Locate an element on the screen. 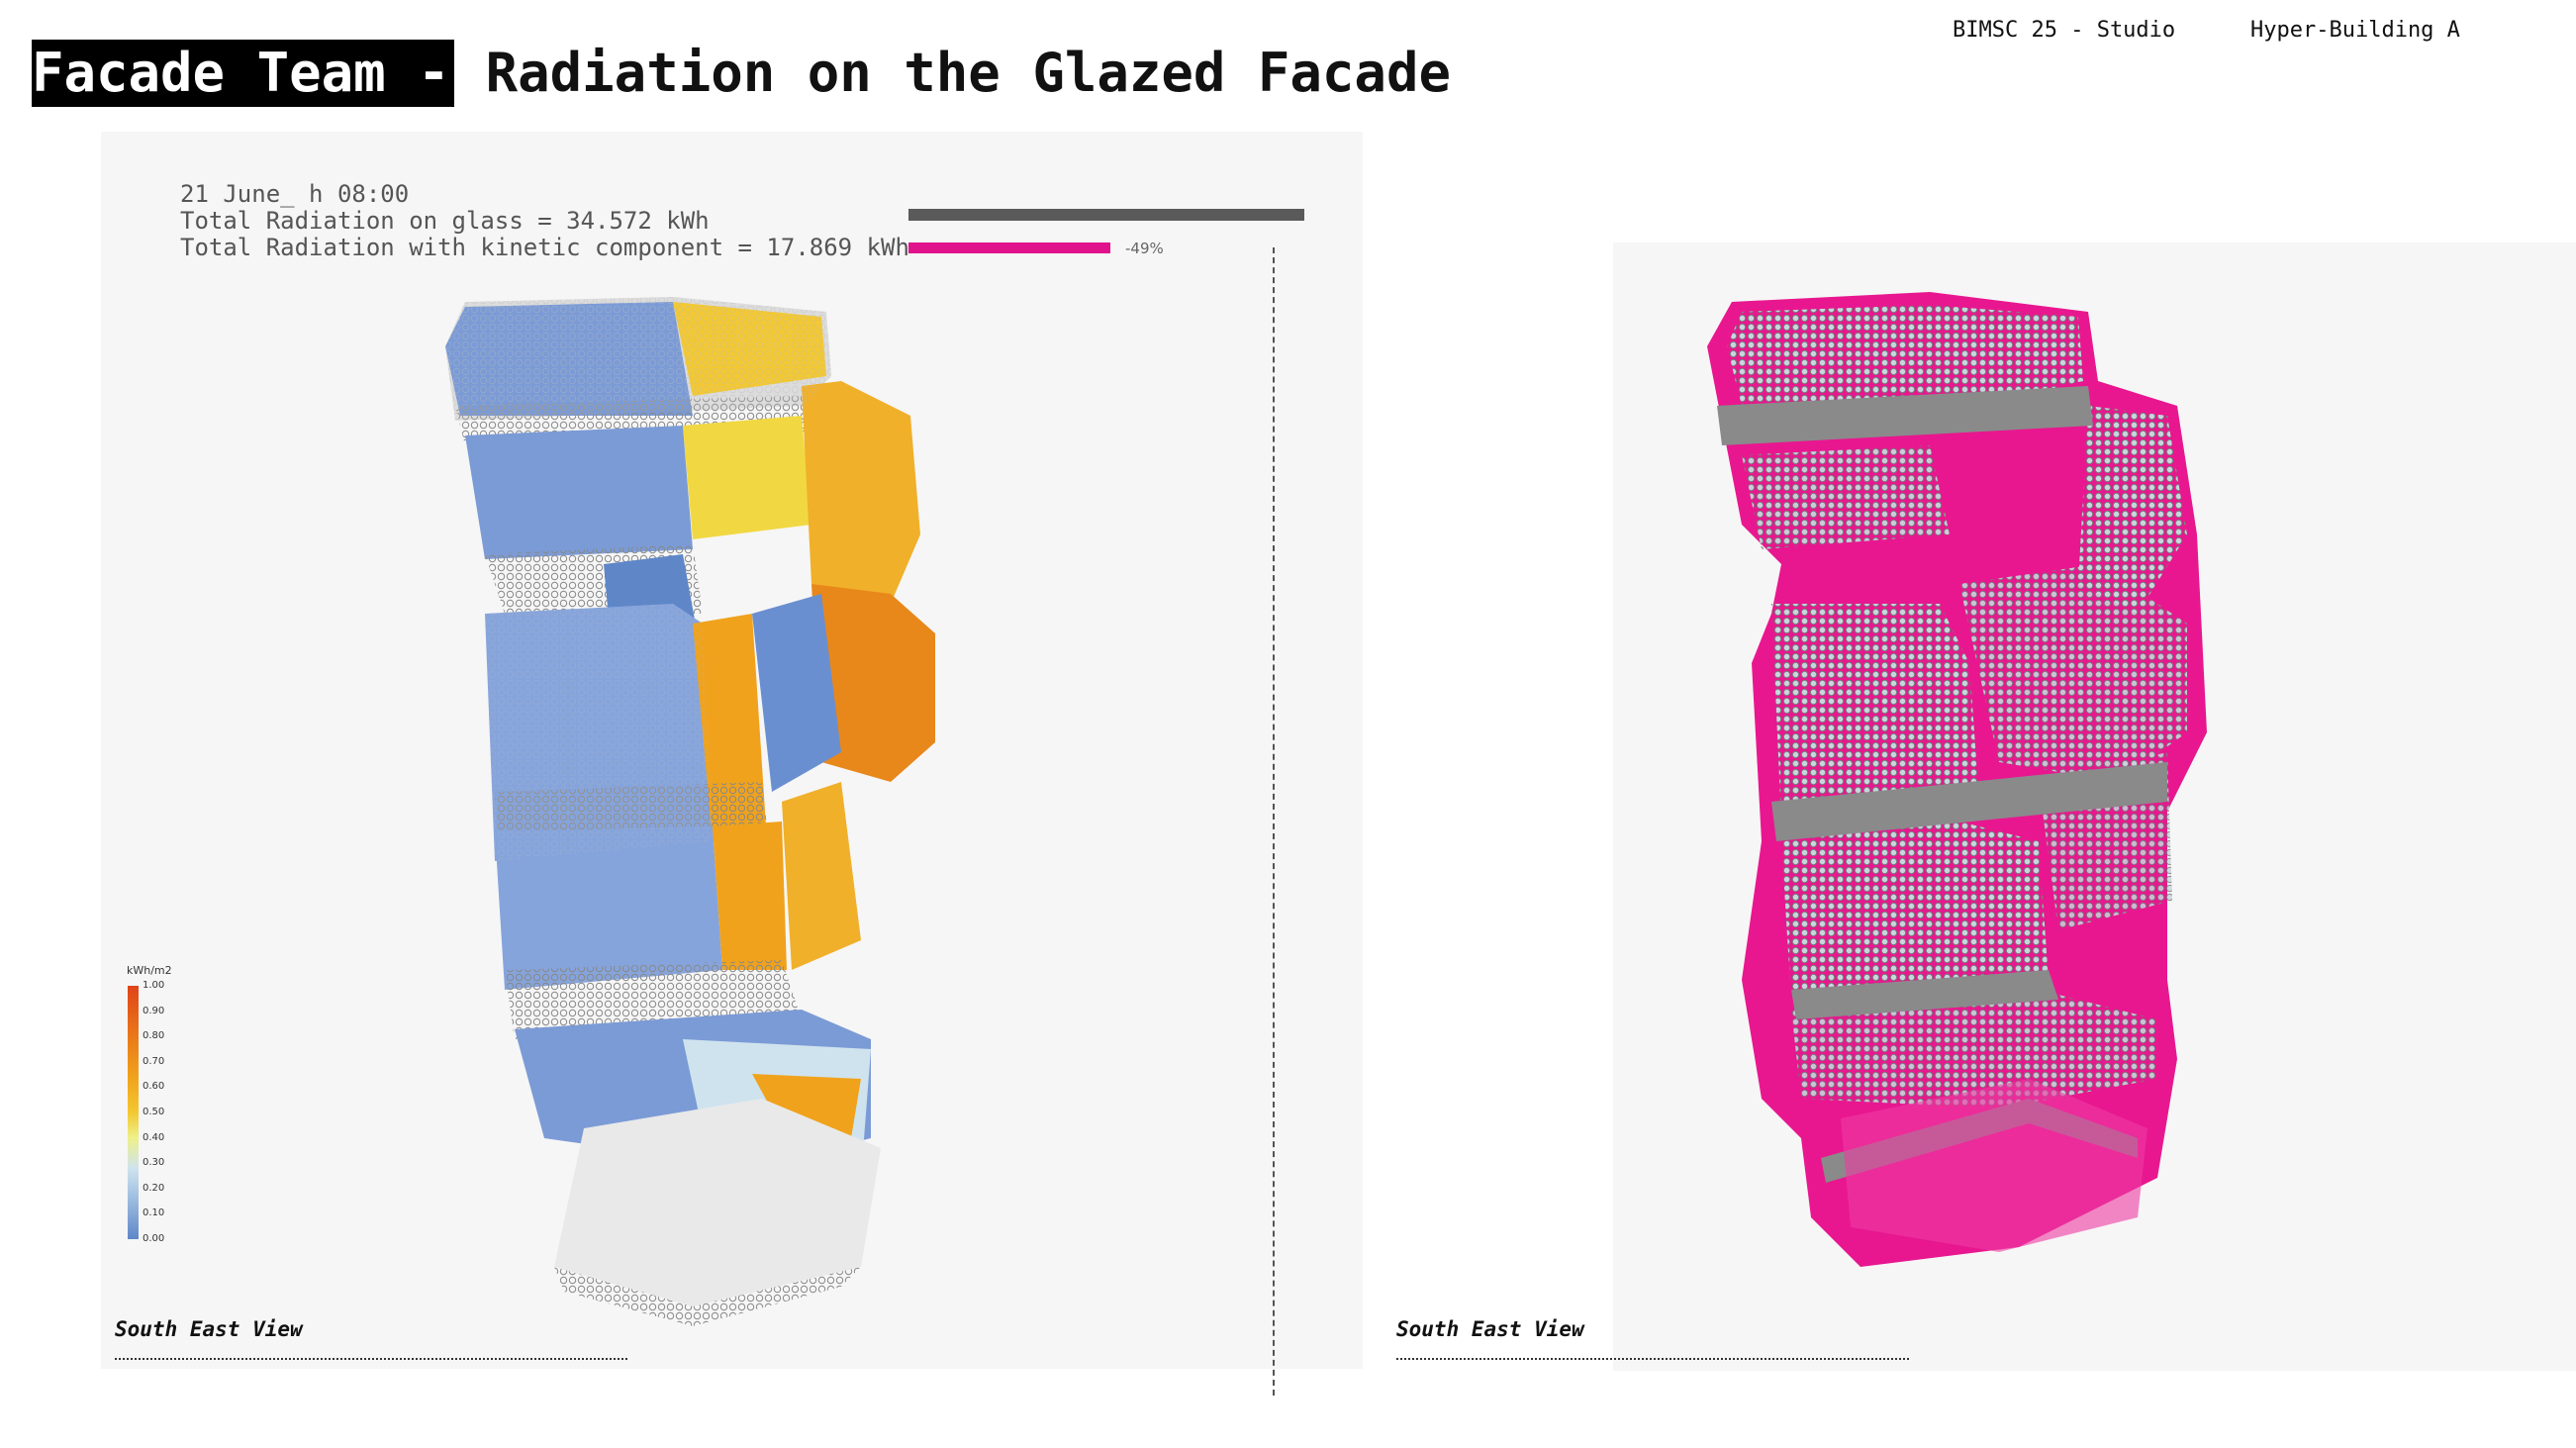  glass-radiation-bar is located at coordinates (1106, 215).